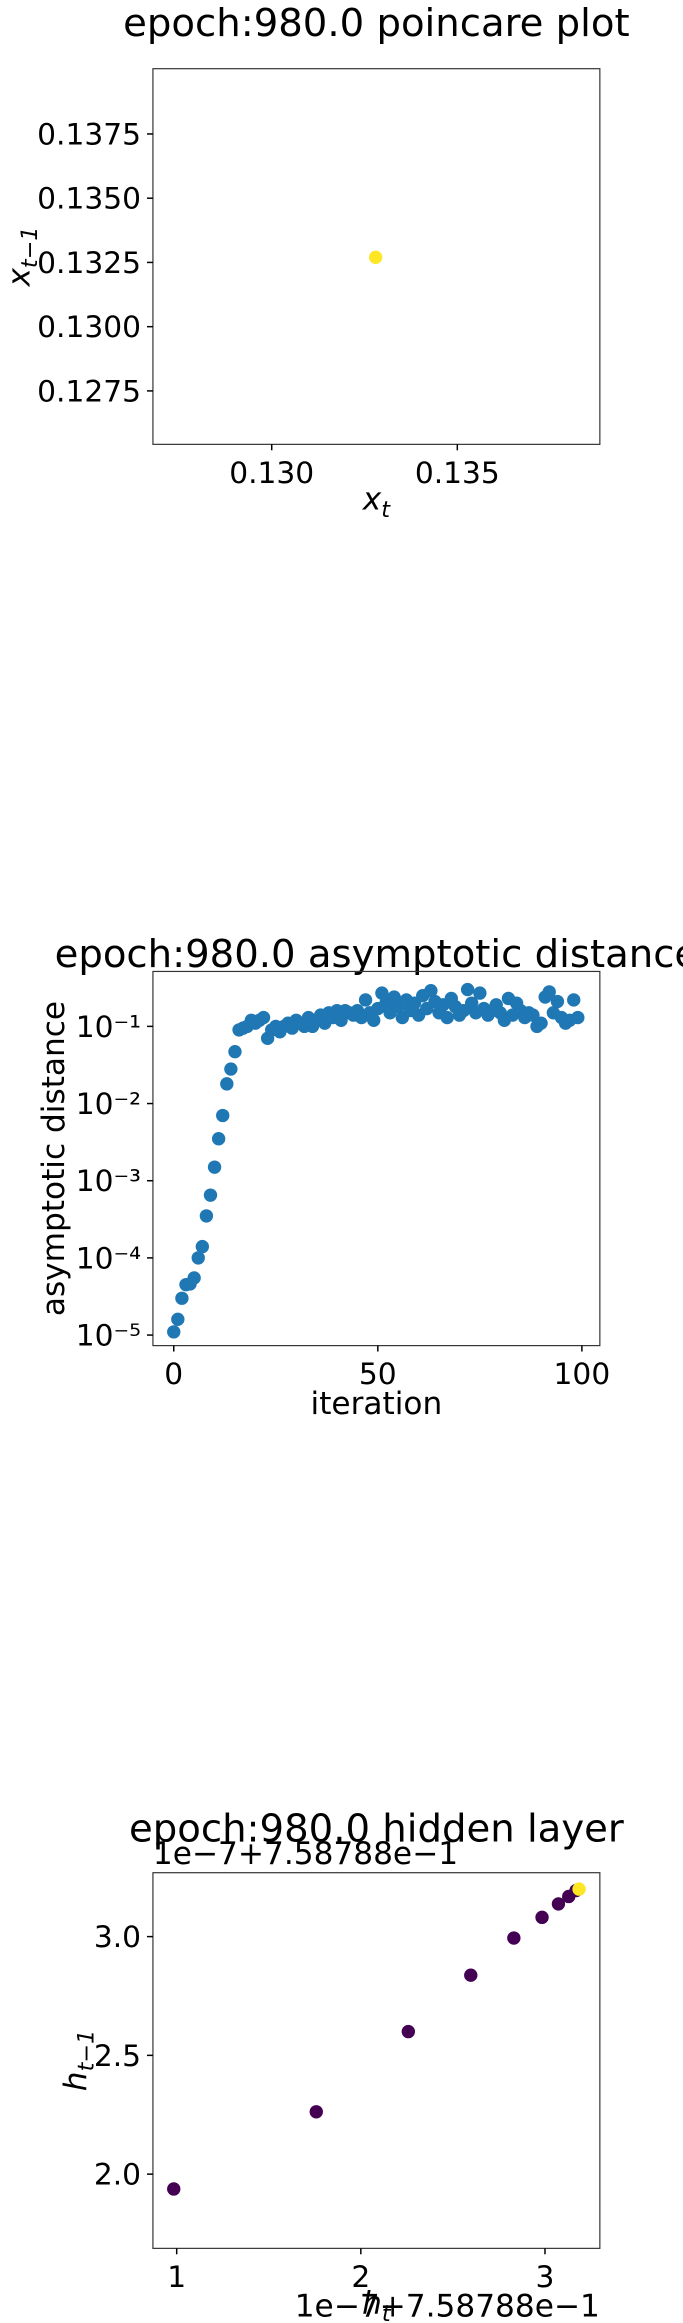  I want to click on x-tick-label: 100, so click(582, 1374).